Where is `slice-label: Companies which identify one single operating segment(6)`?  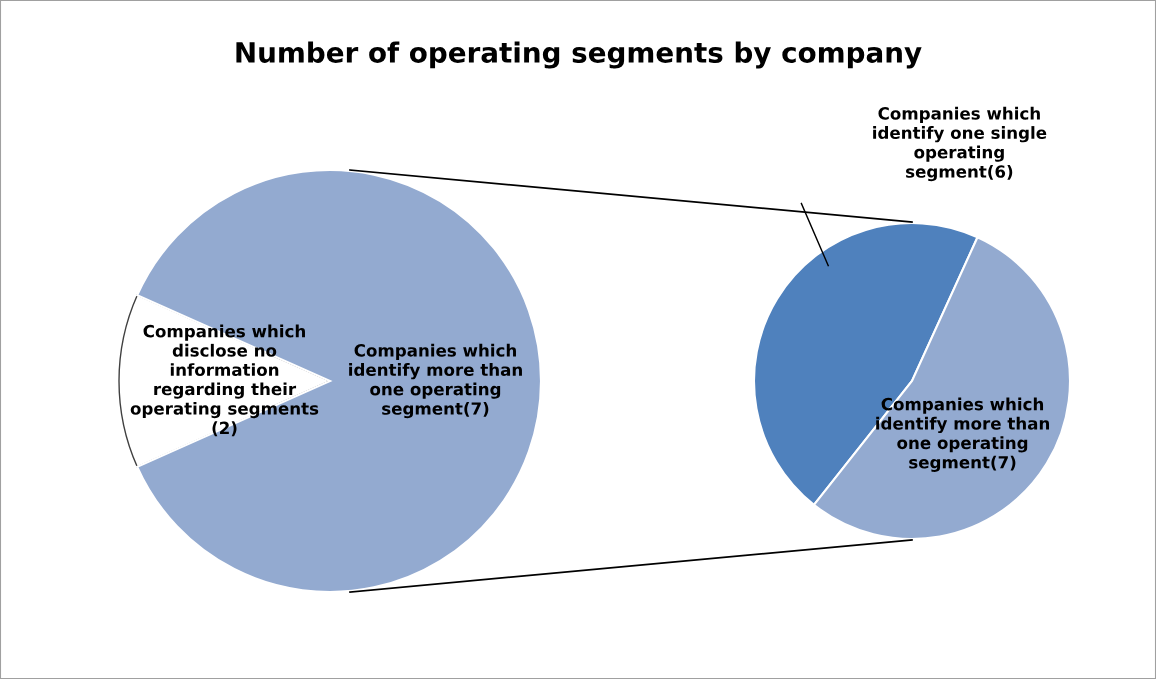 slice-label: Companies which identify one single operating segment(6) is located at coordinates (960, 144).